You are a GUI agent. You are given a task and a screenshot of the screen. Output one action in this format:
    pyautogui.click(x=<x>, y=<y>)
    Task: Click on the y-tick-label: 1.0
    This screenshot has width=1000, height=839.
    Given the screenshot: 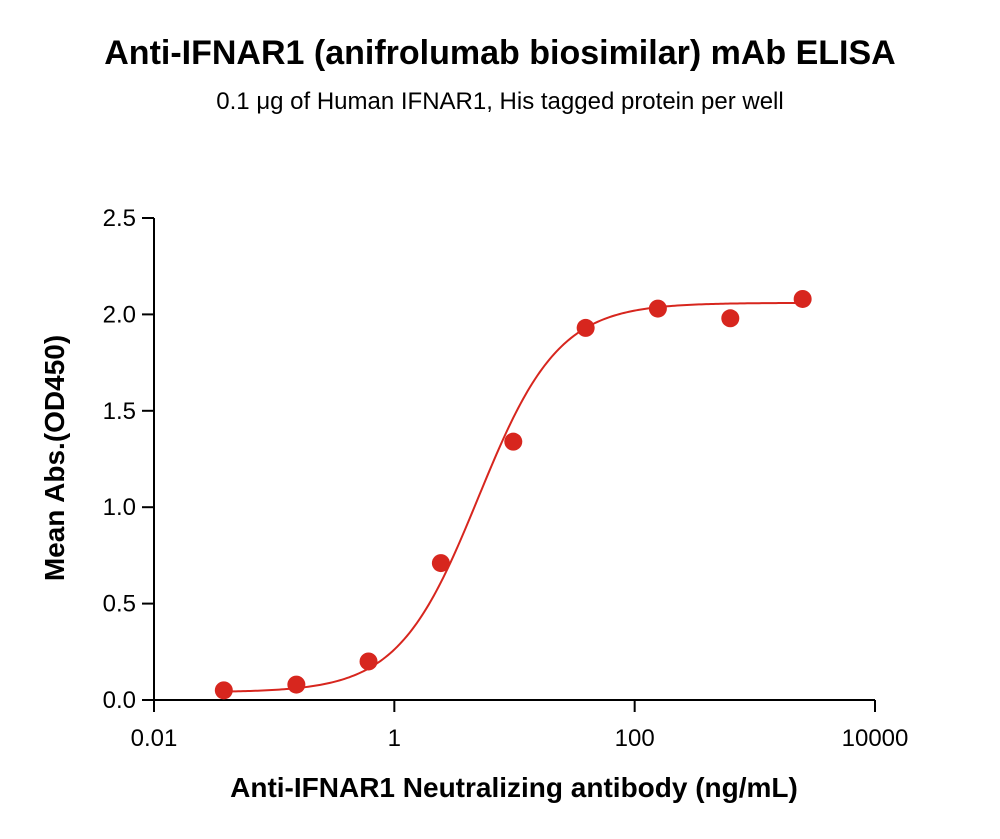 What is the action you would take?
    pyautogui.click(x=119, y=507)
    